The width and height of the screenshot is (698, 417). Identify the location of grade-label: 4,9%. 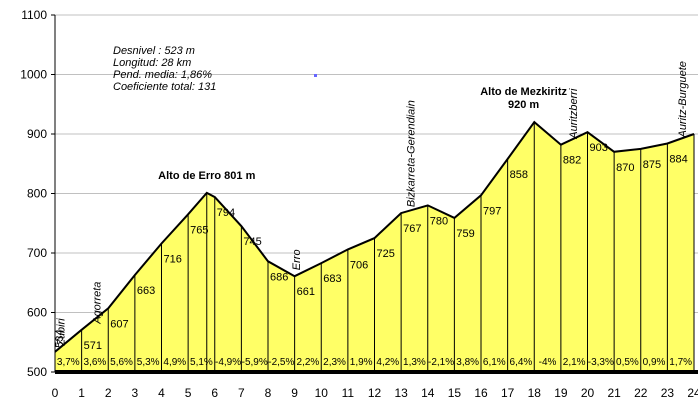
(174, 362).